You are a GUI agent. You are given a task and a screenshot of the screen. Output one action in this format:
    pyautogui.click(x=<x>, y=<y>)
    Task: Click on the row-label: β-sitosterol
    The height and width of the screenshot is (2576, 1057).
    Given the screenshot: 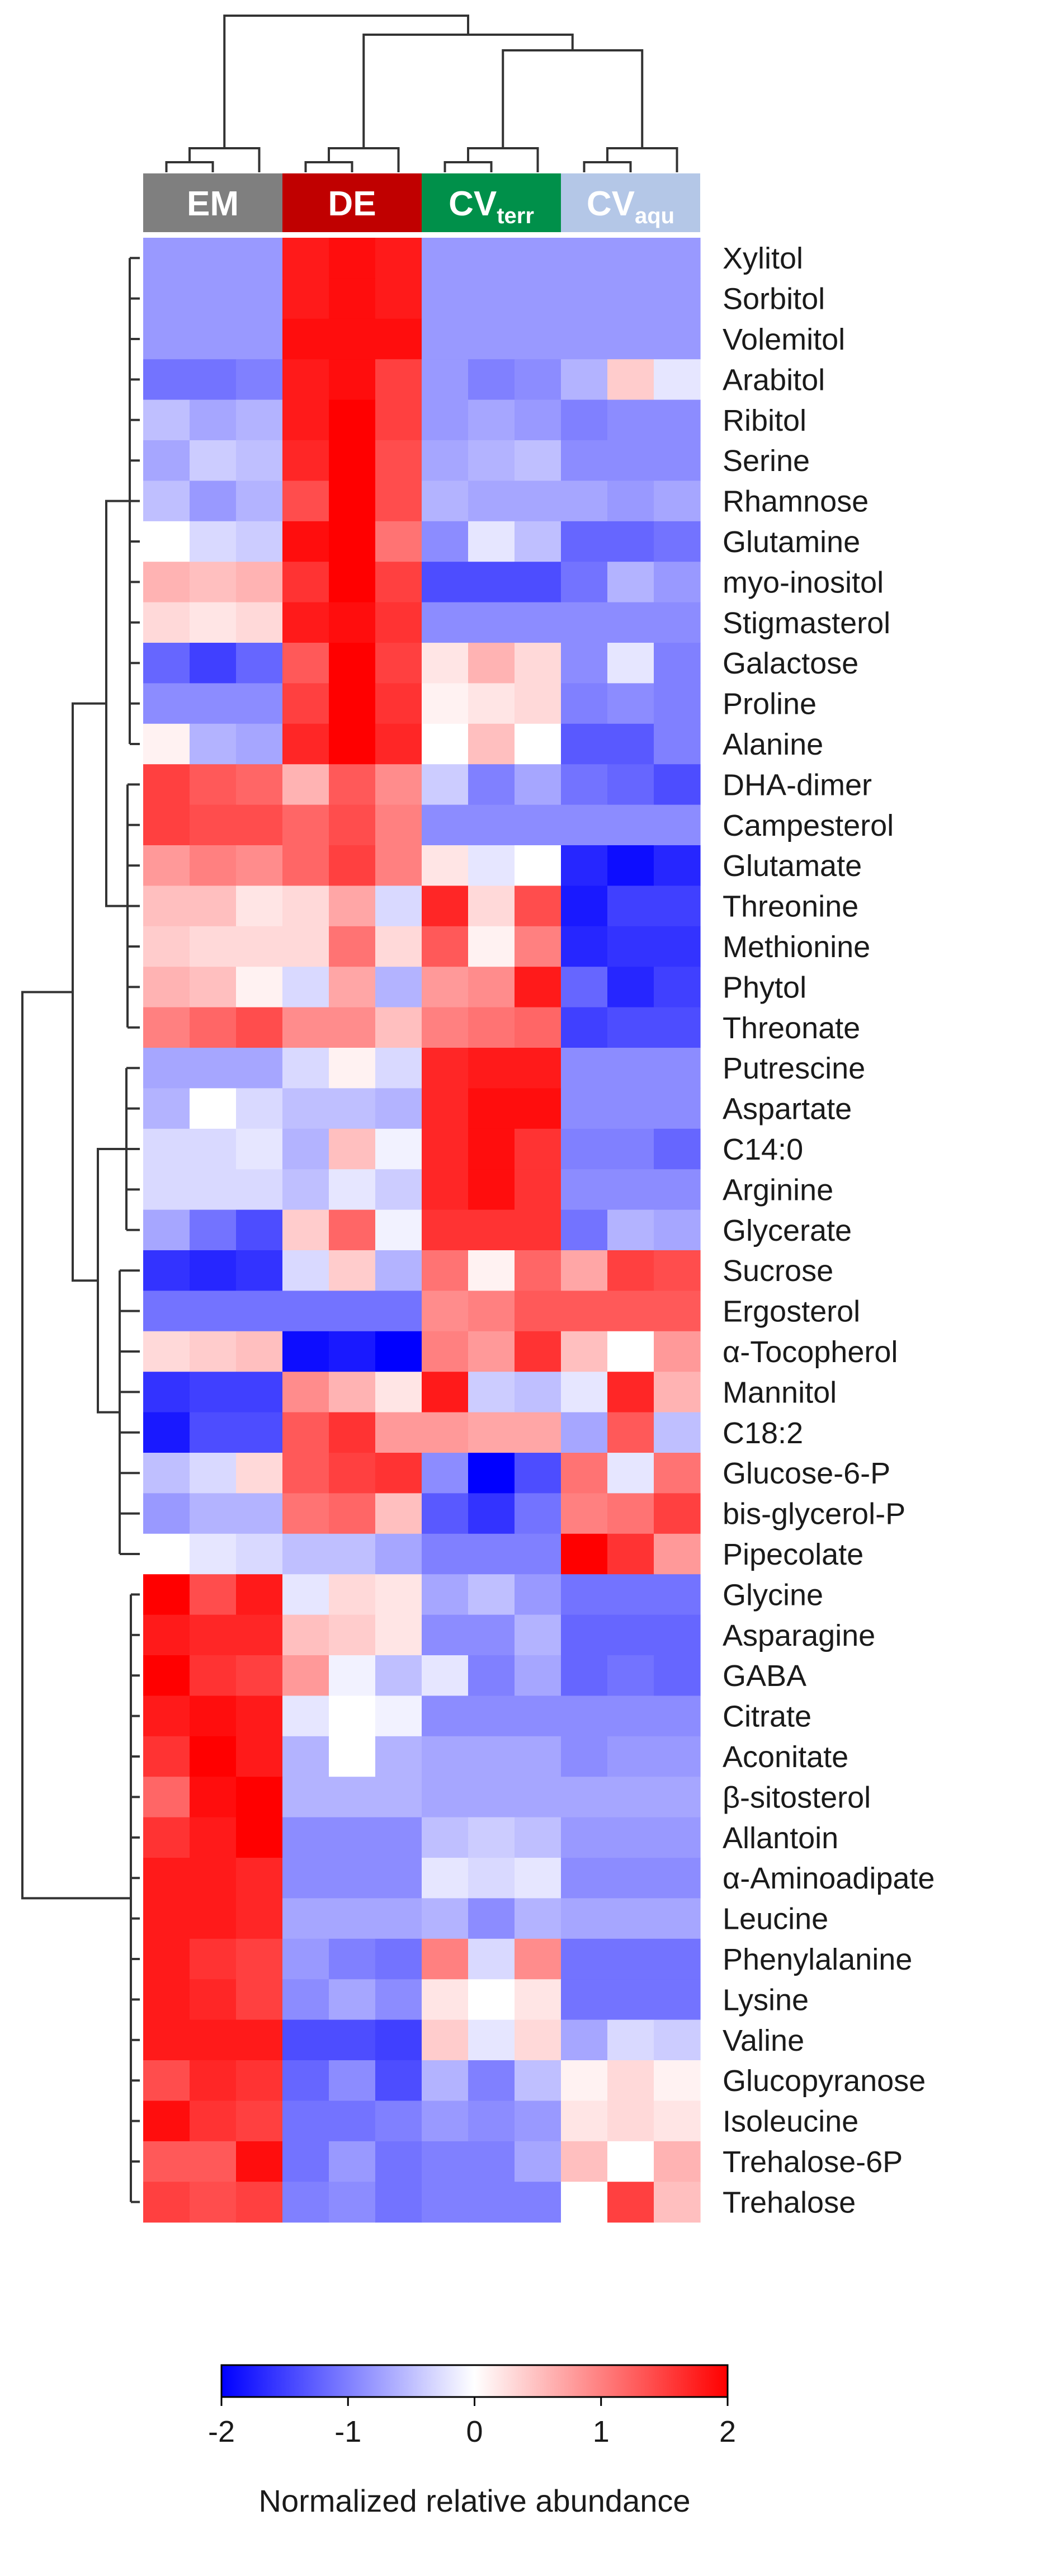 What is the action you would take?
    pyautogui.click(x=797, y=1797)
    